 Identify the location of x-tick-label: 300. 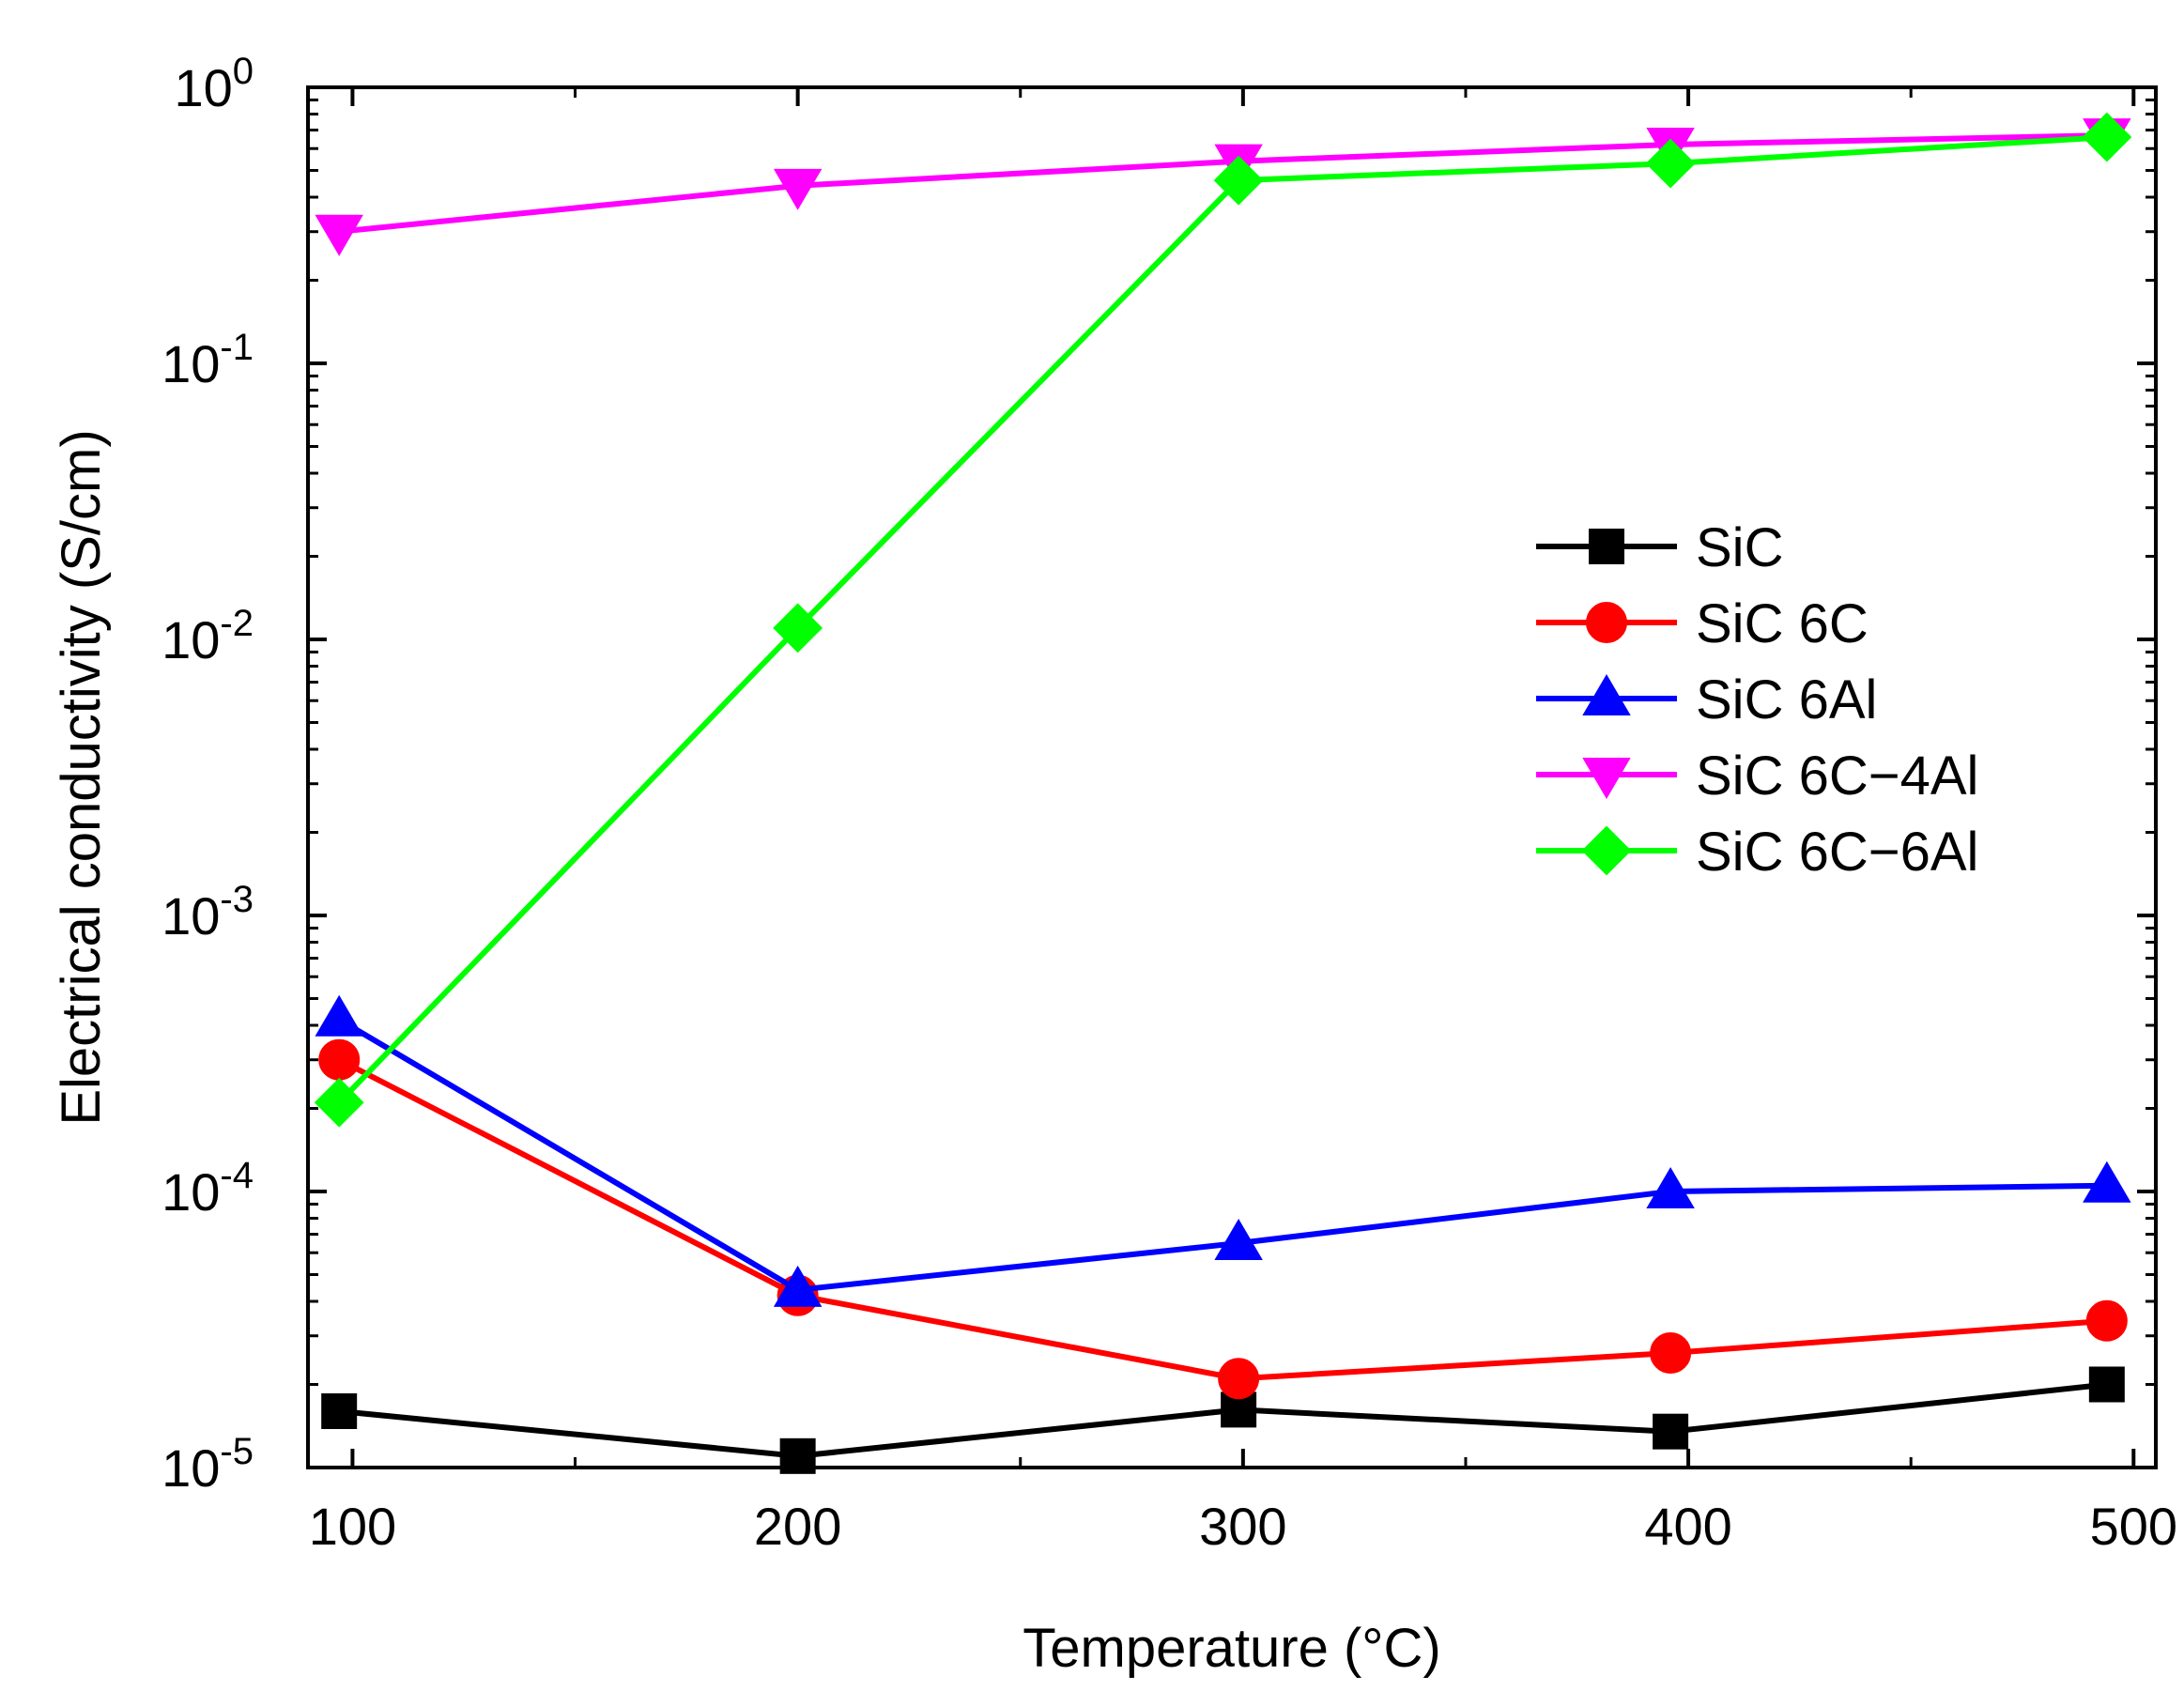
(1242, 1526).